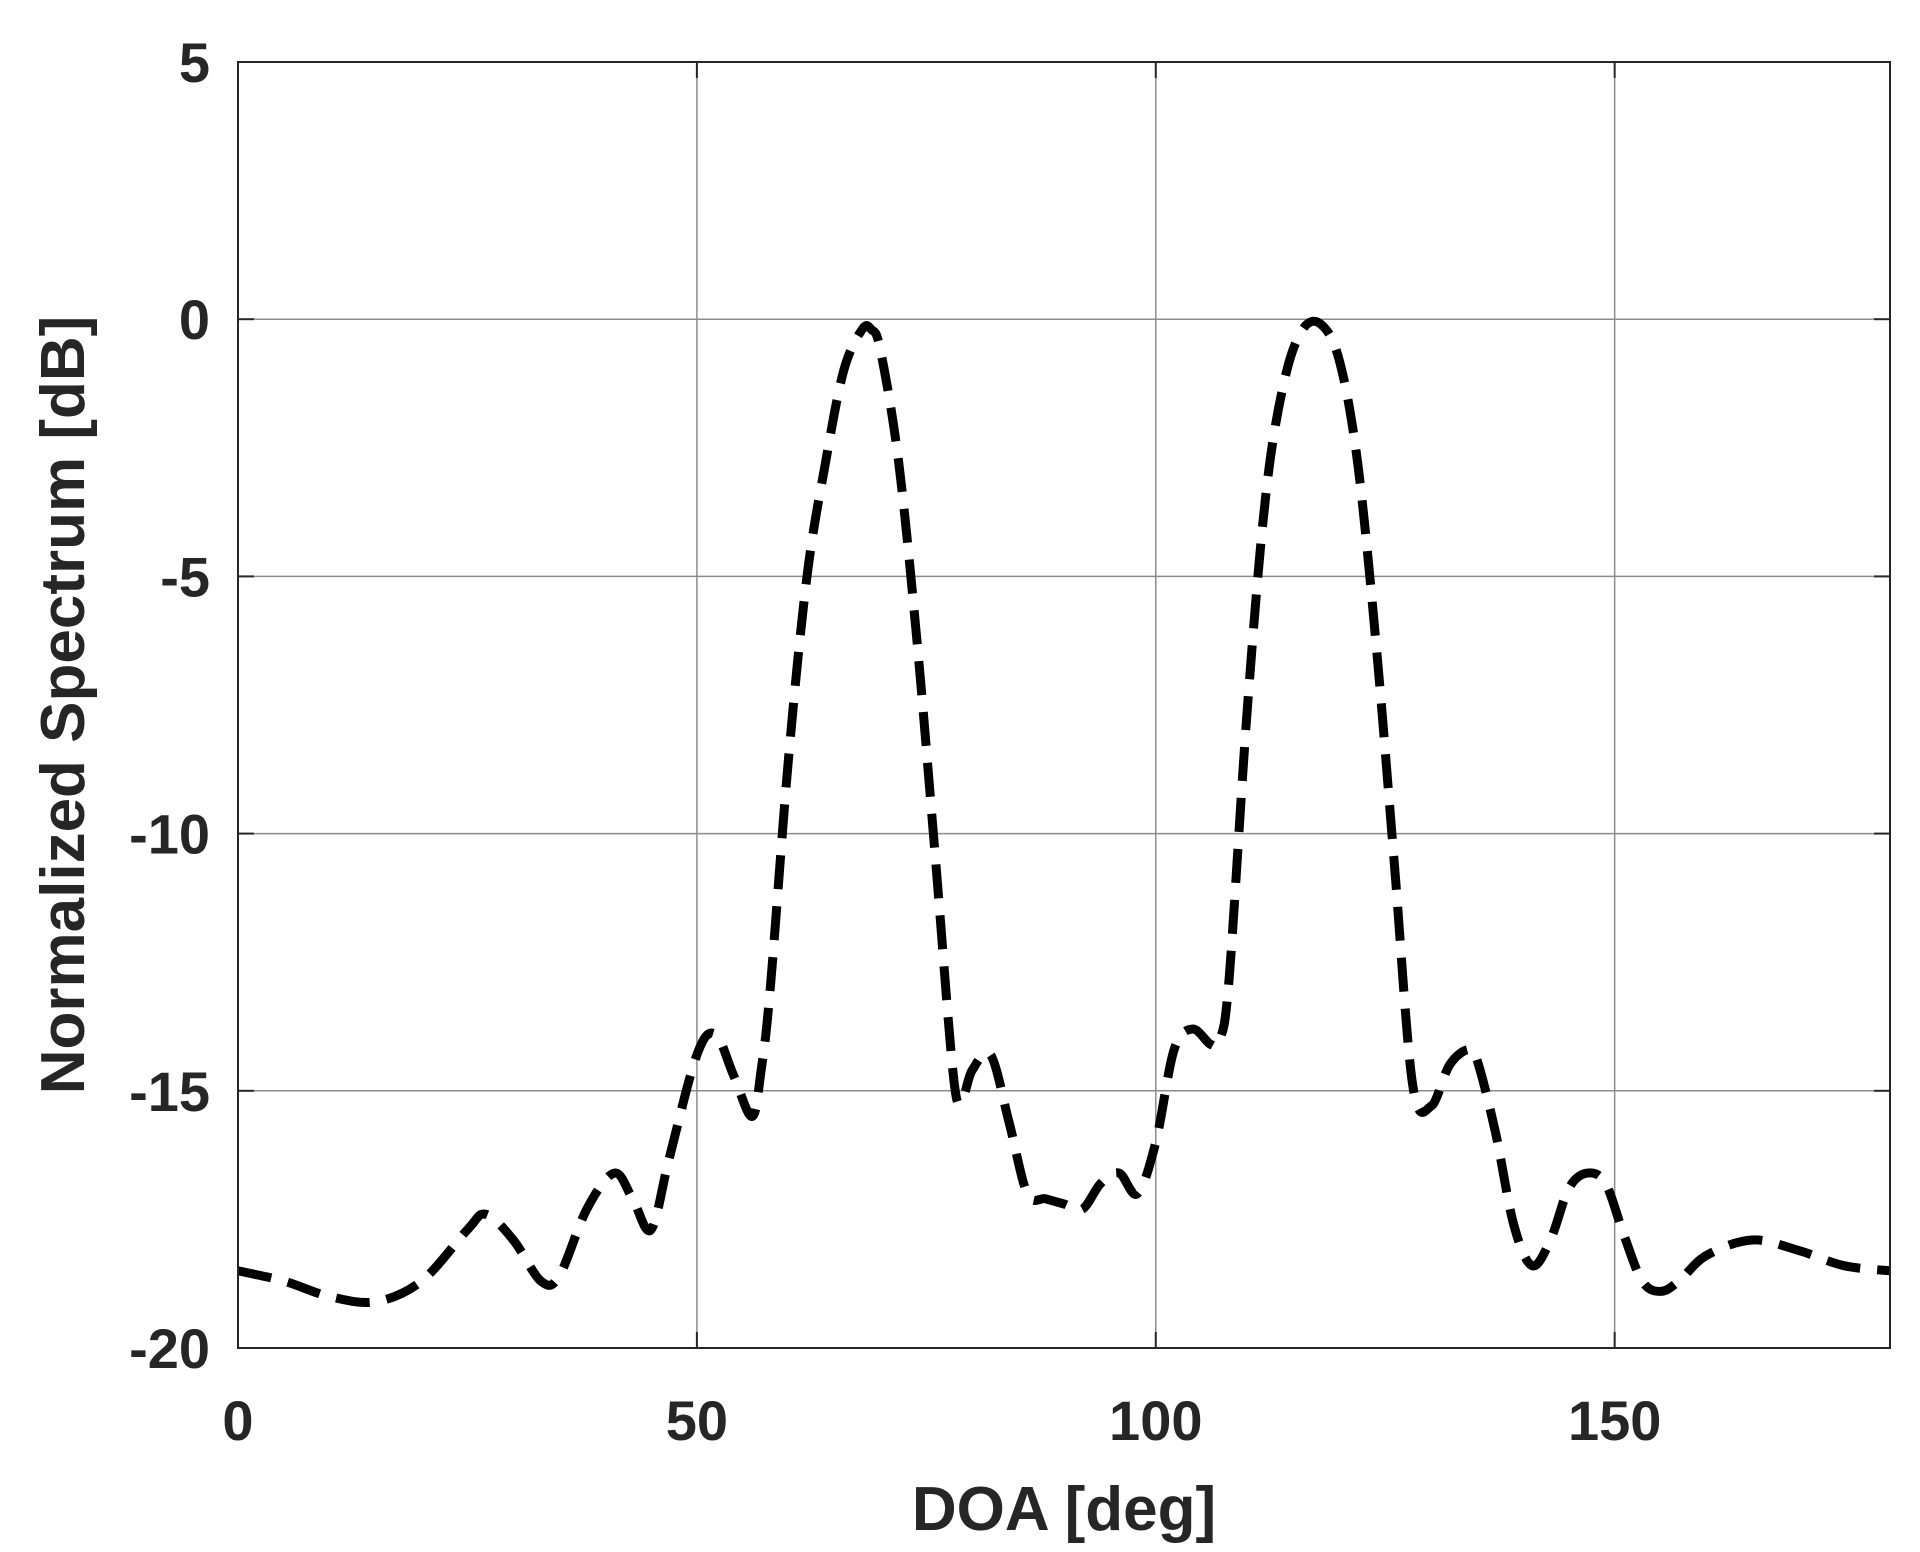 This screenshot has width=1920, height=1552. Describe the element at coordinates (169, 1091) in the screenshot. I see `y-tick-label: -15` at that location.